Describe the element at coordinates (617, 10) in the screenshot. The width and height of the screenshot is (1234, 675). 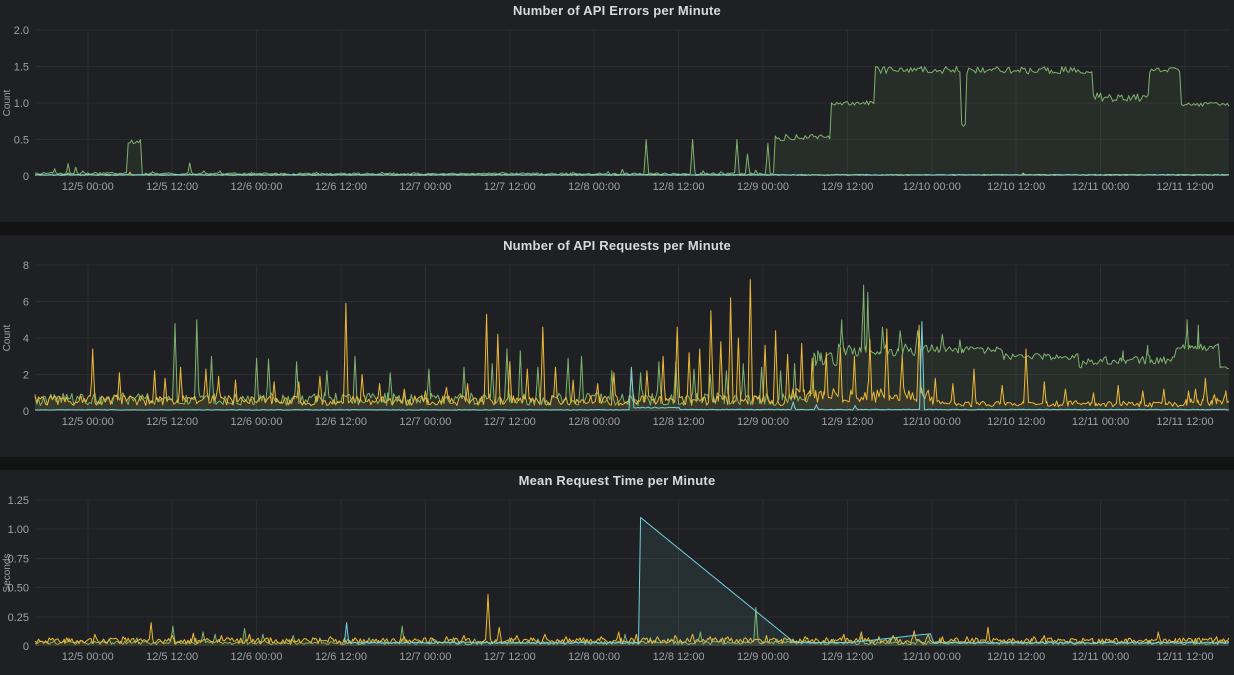
I see `panel-title: Number of API Errors per Minute` at that location.